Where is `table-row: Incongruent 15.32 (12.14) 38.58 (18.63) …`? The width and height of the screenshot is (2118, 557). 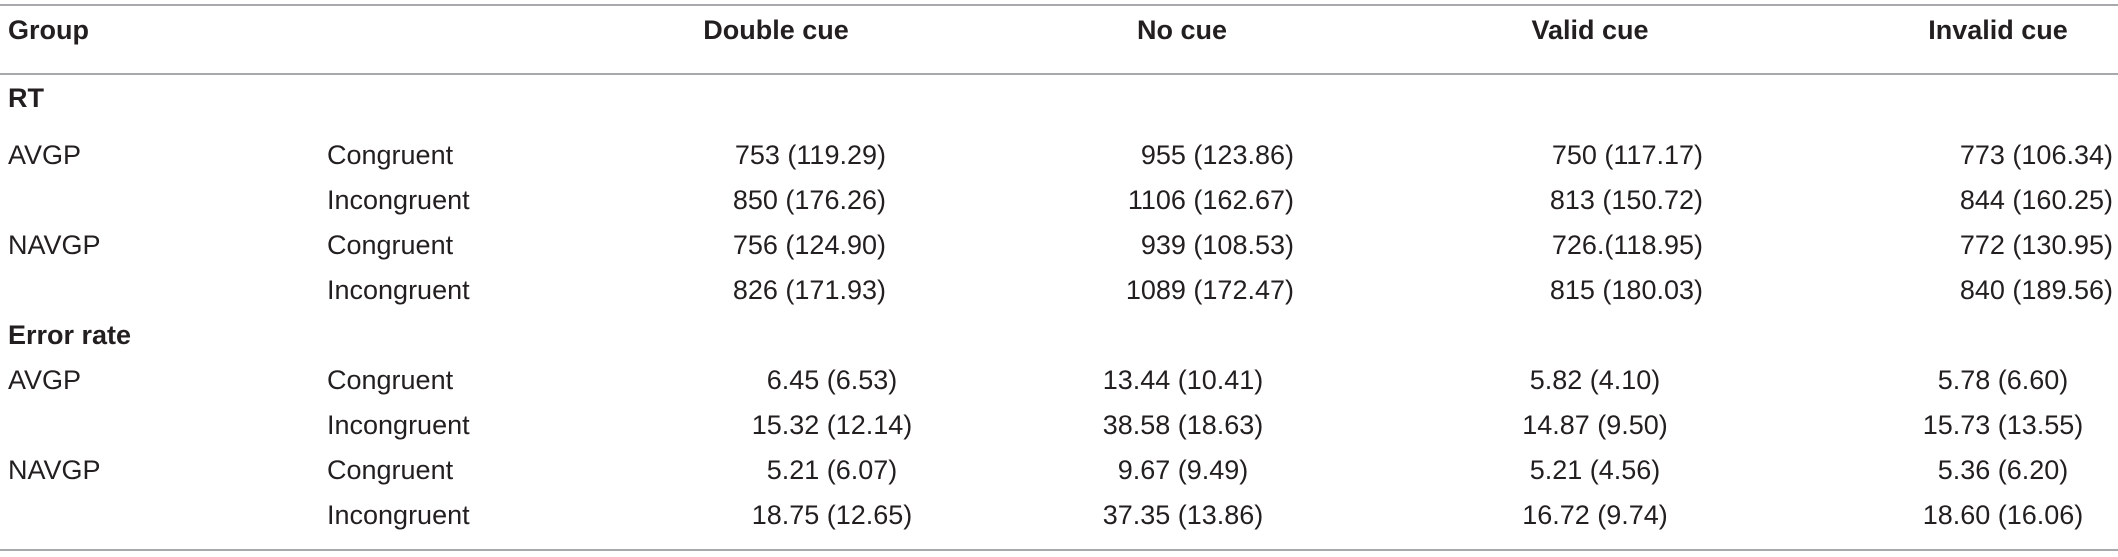
table-row: Incongruent 15.32 (12.14) 38.58 (18.63) … is located at coordinates (1059, 425).